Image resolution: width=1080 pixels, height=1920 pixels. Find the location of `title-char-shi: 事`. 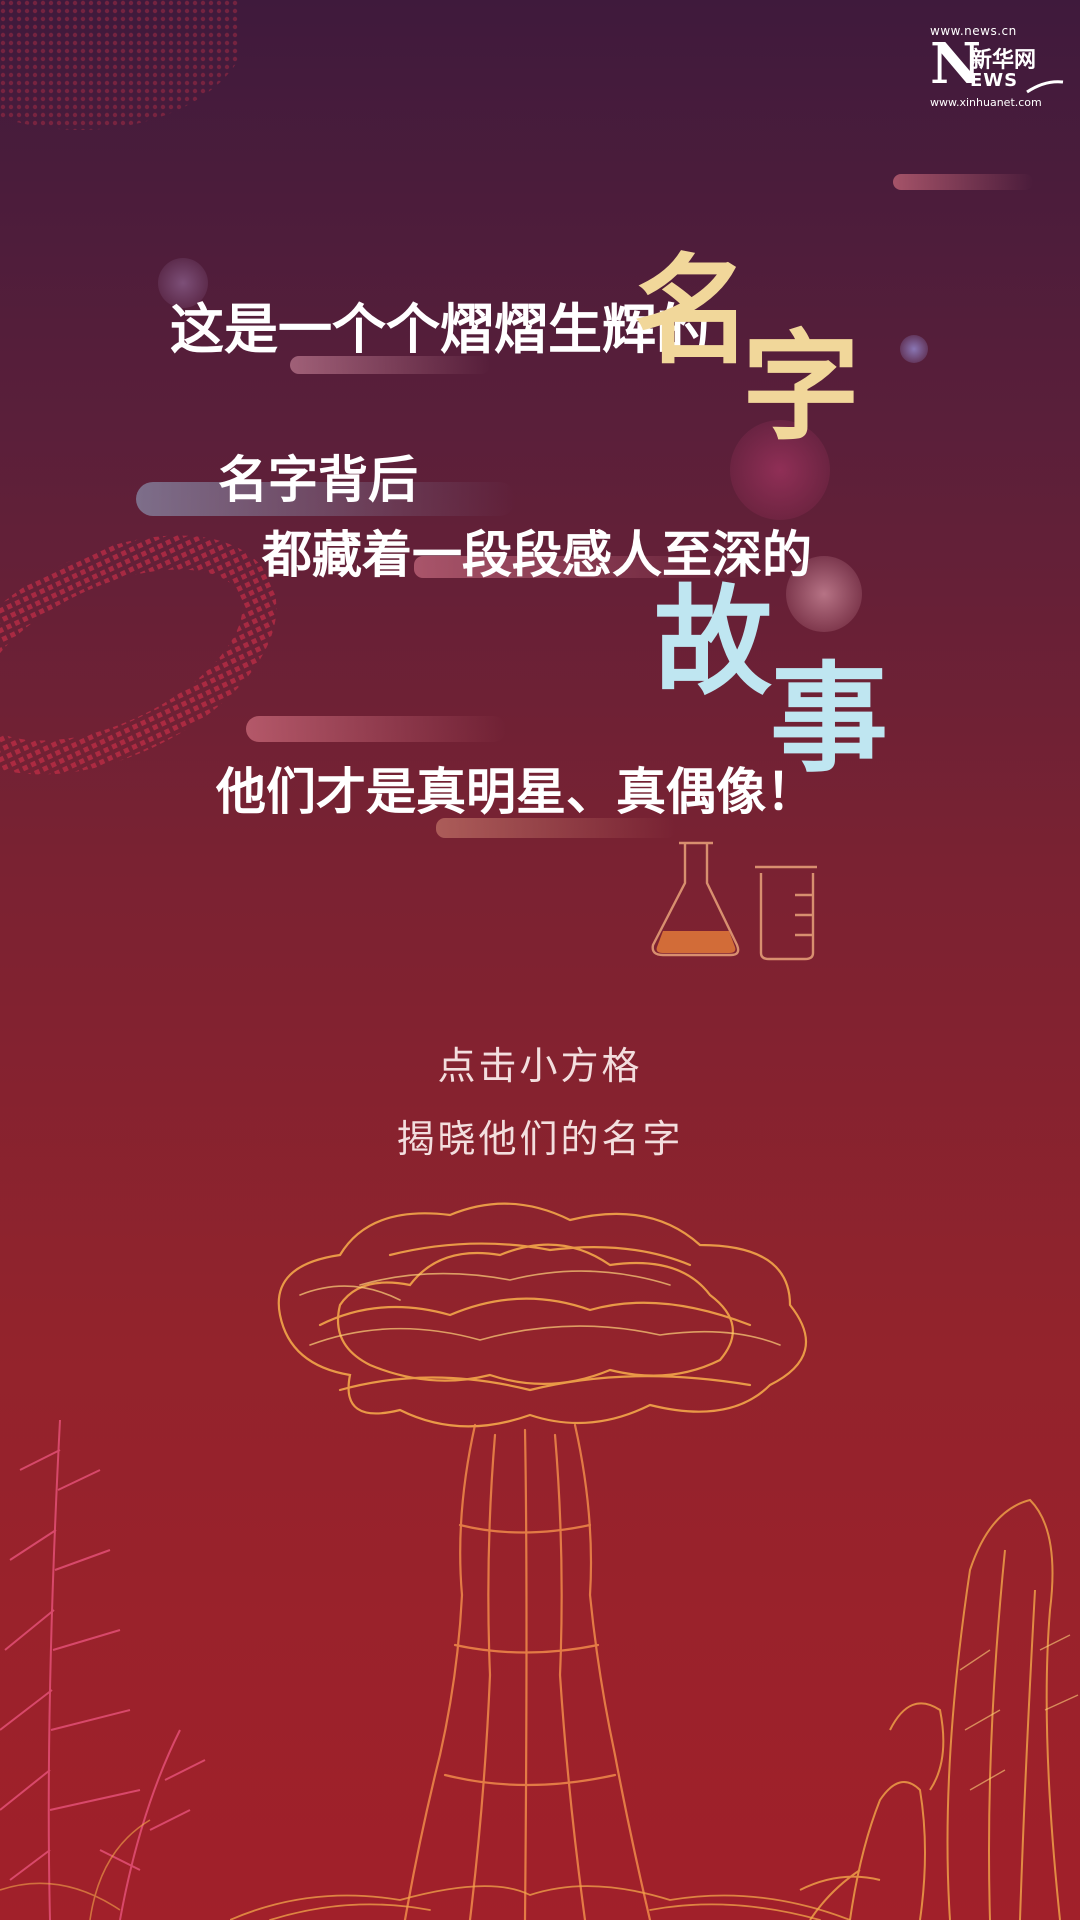

title-char-shi: 事 is located at coordinates (829, 719).